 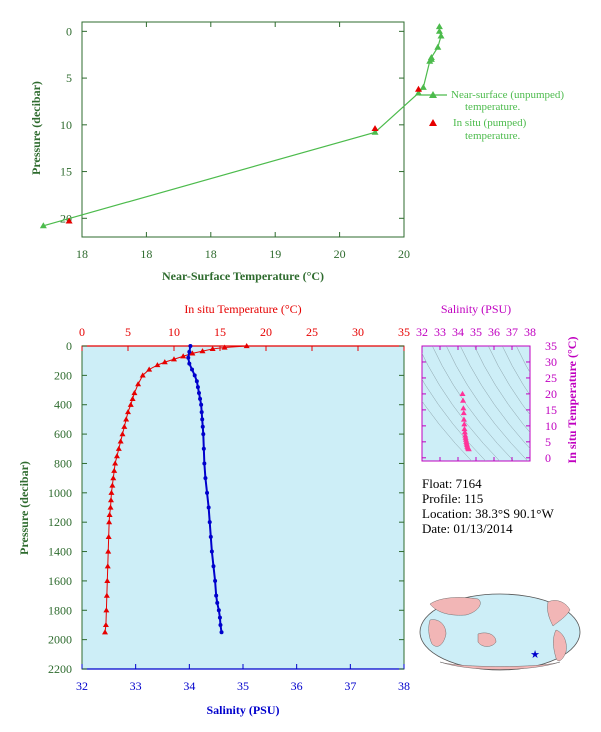 What do you see at coordinates (297, 686) in the screenshot?
I see `profile-salinity-tick-label: 36` at bounding box center [297, 686].